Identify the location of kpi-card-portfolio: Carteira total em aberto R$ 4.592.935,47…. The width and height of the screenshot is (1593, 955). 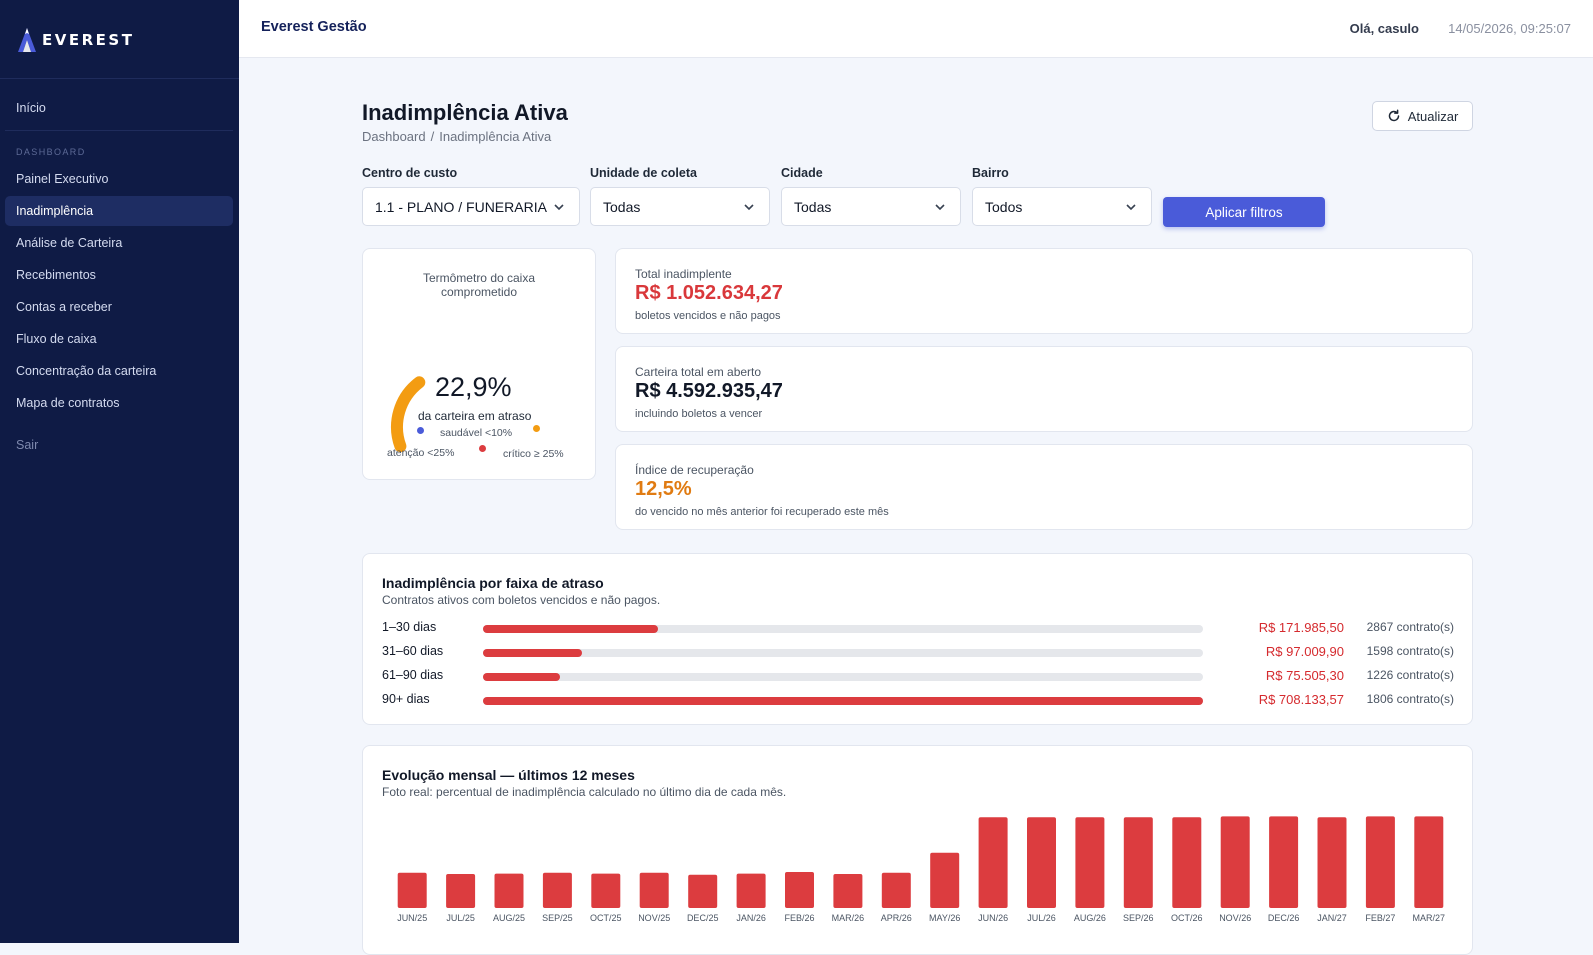
(1044, 389).